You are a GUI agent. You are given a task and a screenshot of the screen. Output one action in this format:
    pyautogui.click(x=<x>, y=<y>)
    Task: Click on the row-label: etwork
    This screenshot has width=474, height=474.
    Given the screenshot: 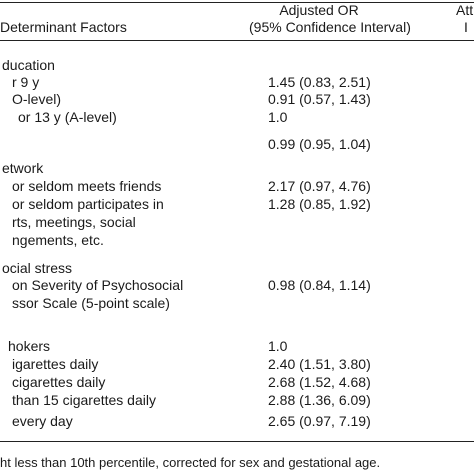 What is the action you would take?
    pyautogui.click(x=23, y=168)
    